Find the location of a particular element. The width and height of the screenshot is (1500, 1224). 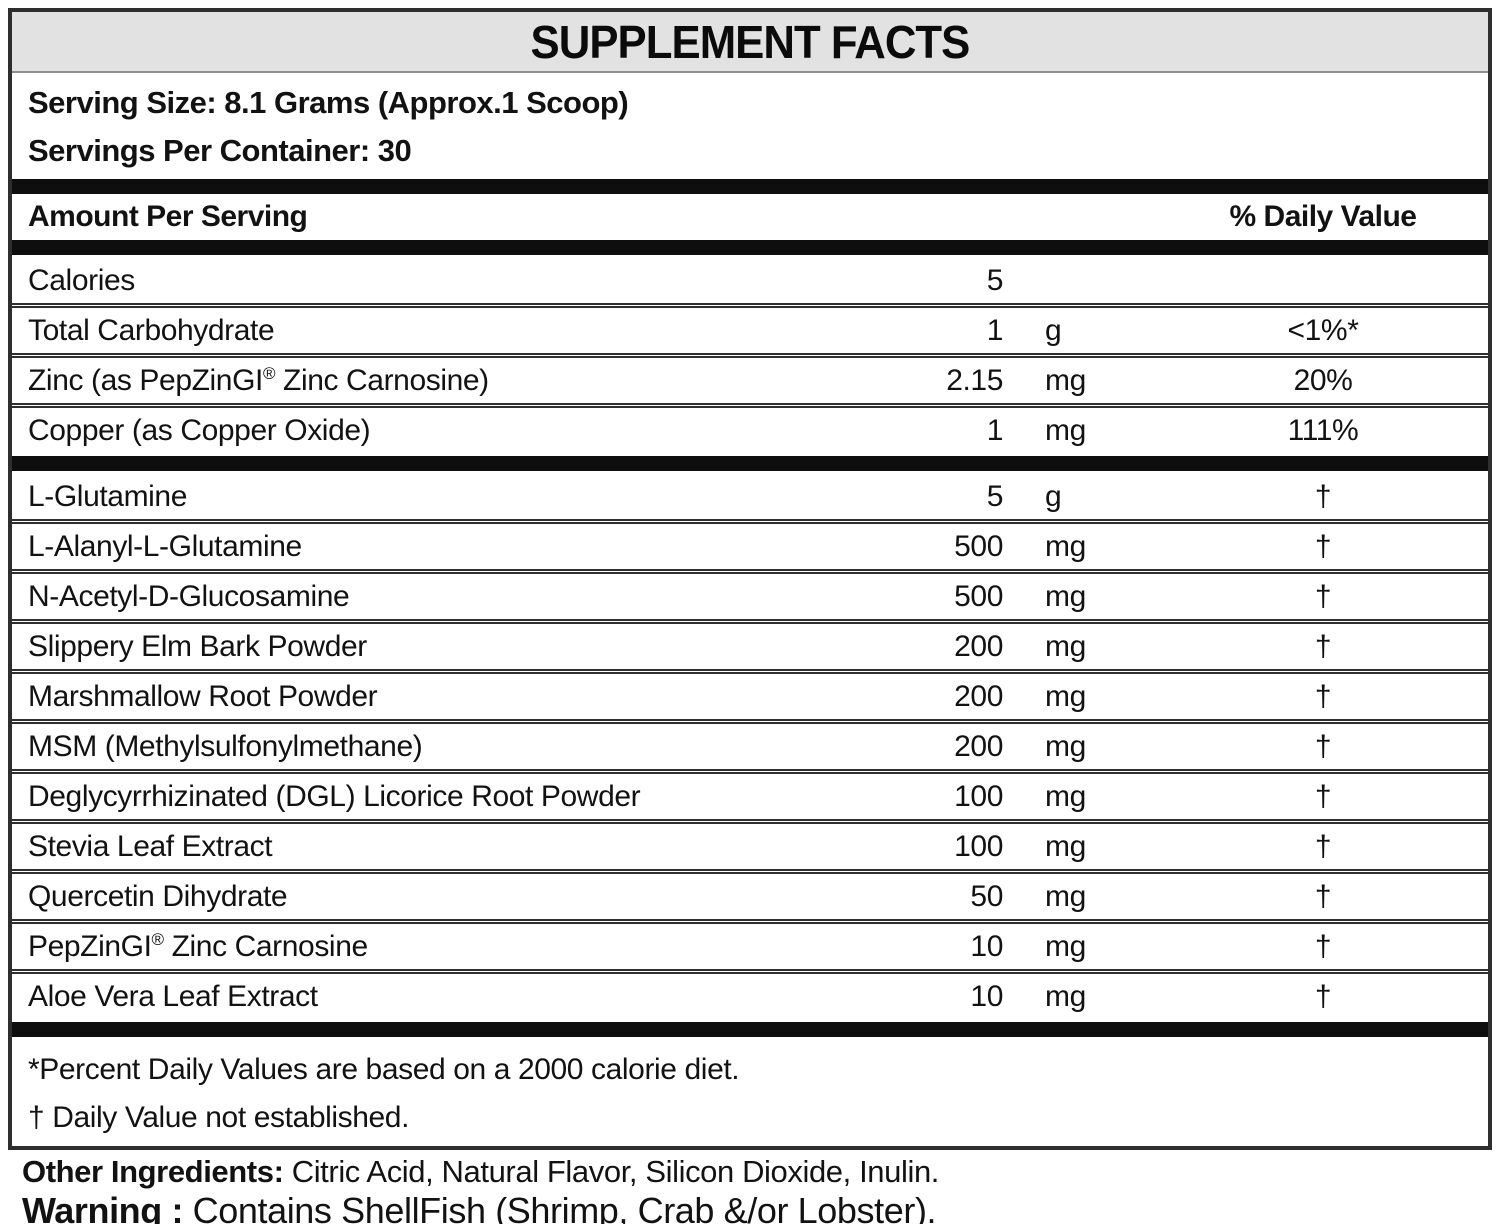

table-row: MSM (Methylsulfonylmethane) 200 mg † is located at coordinates (750, 744).